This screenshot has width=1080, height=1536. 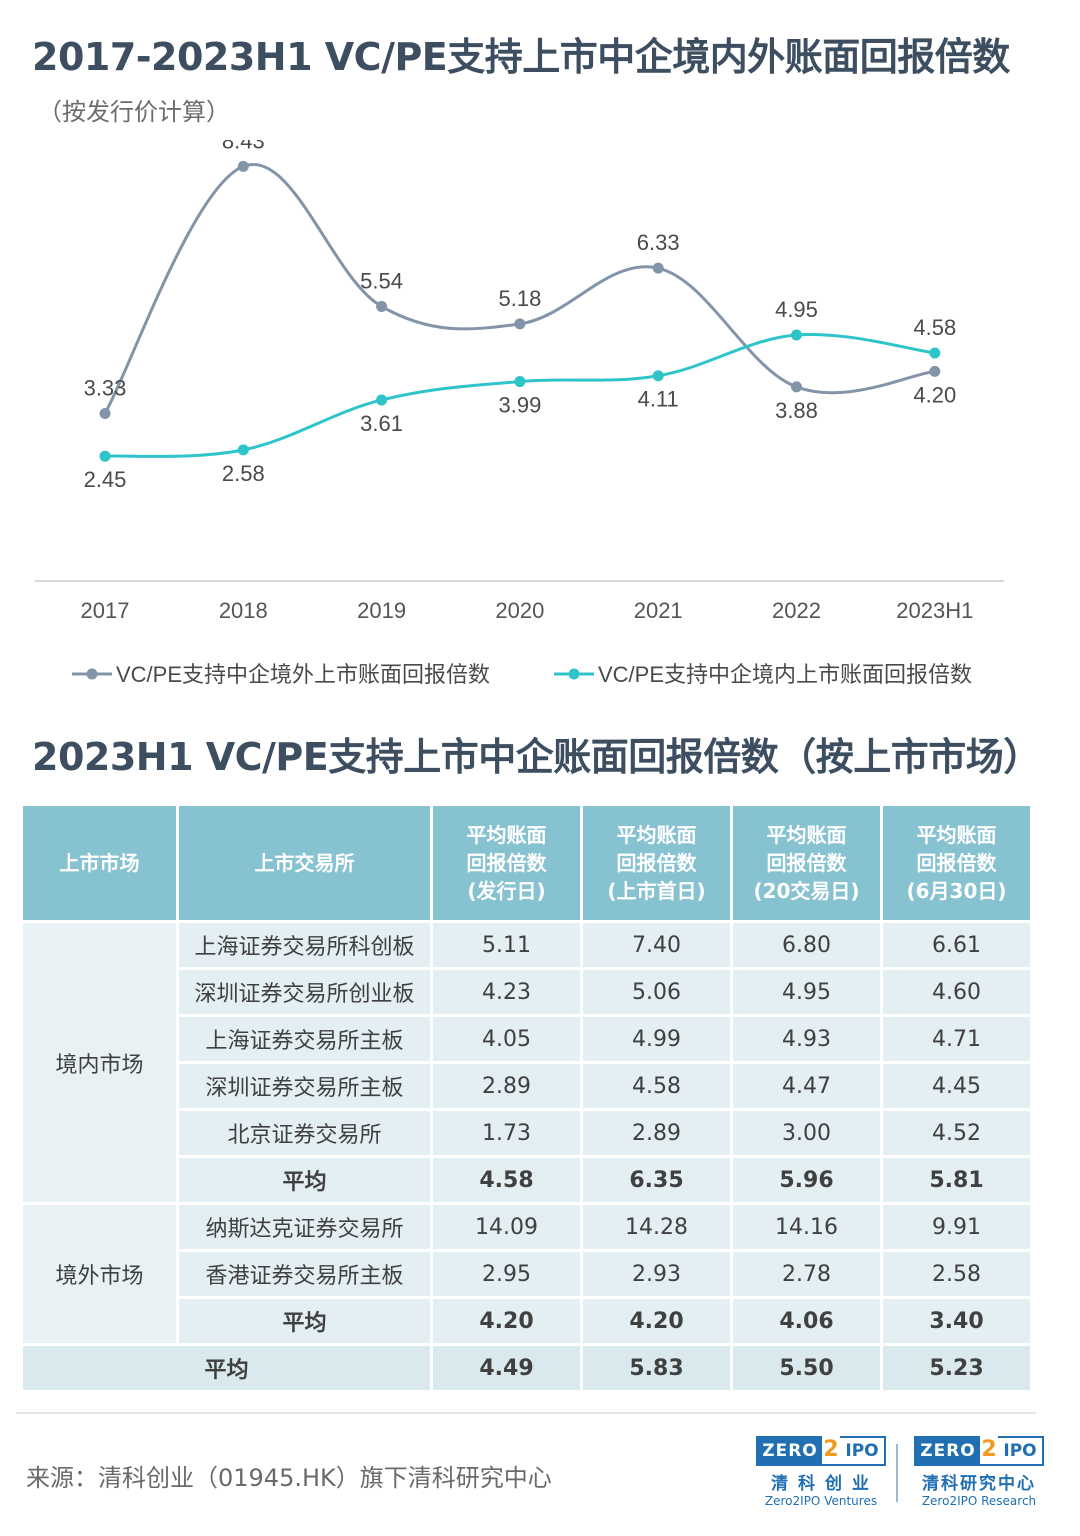 What do you see at coordinates (304, 1133) in the screenshot?
I see `exchange-cell: 北京证券交易所` at bounding box center [304, 1133].